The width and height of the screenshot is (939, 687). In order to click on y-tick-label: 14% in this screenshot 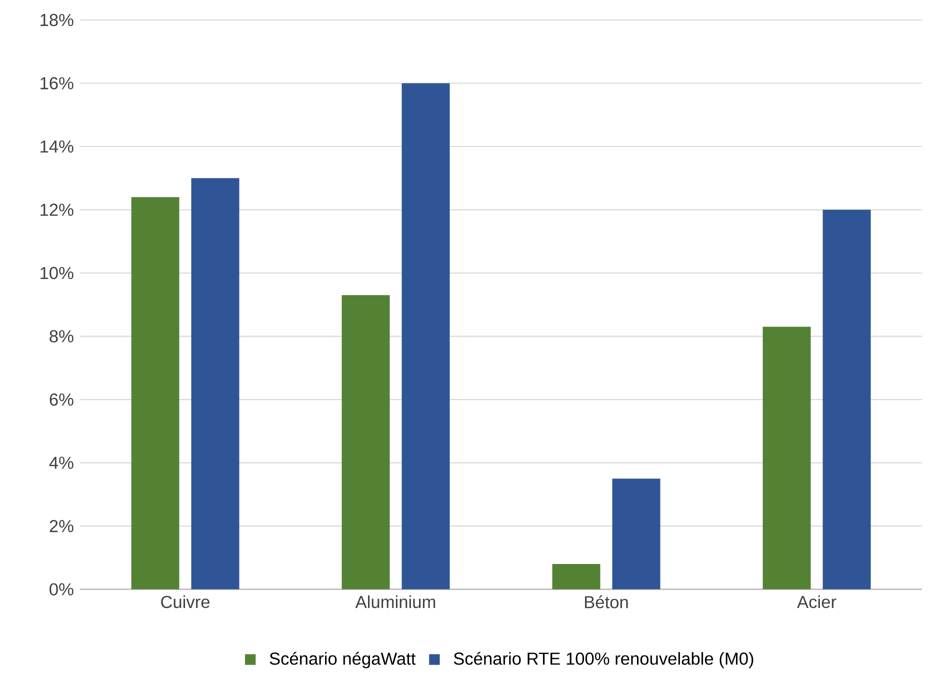, I will do `click(57, 146)`.